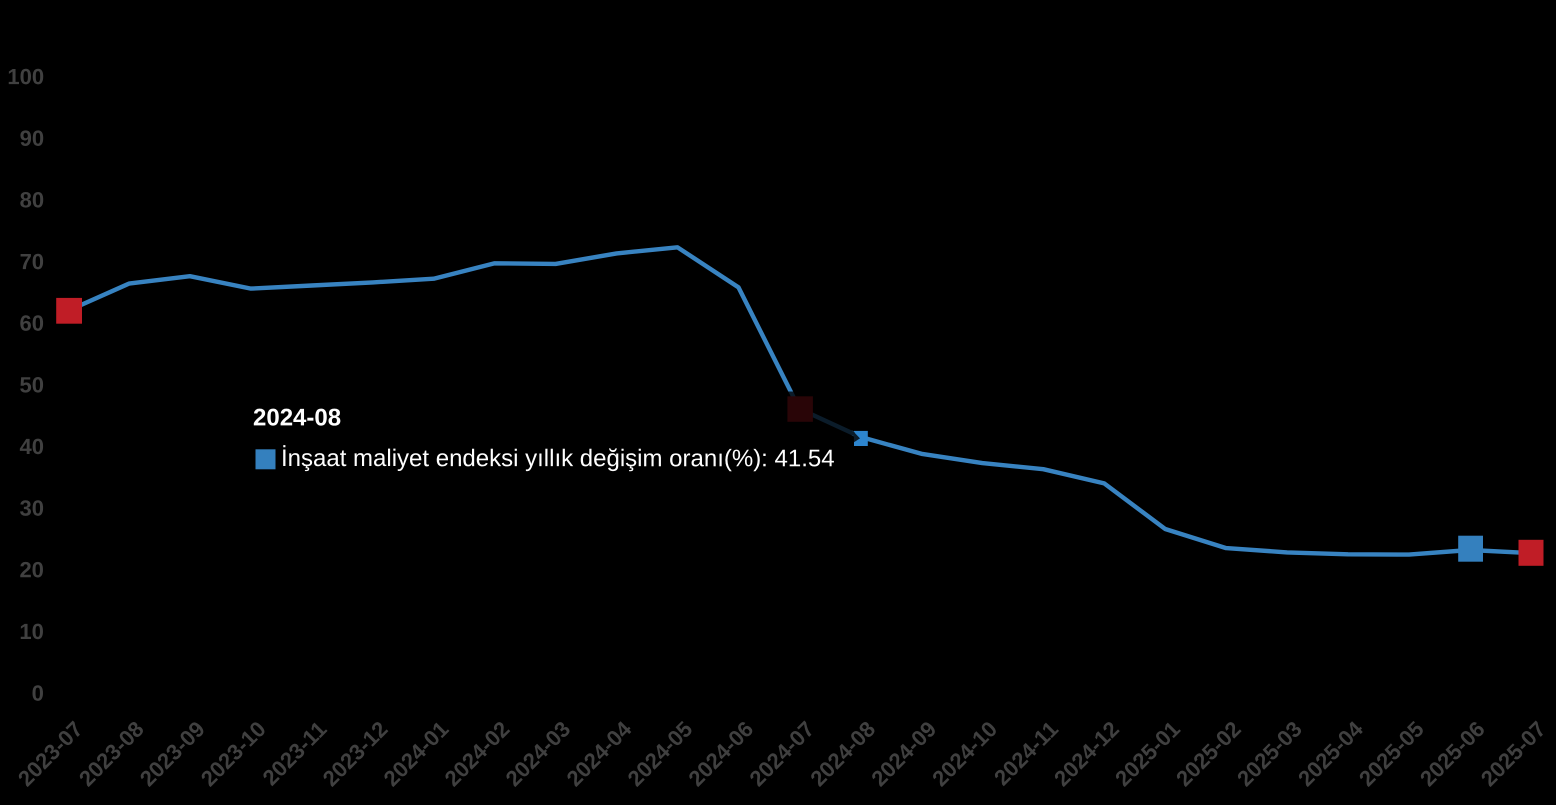  What do you see at coordinates (38, 693) in the screenshot?
I see `svg-text: 0` at bounding box center [38, 693].